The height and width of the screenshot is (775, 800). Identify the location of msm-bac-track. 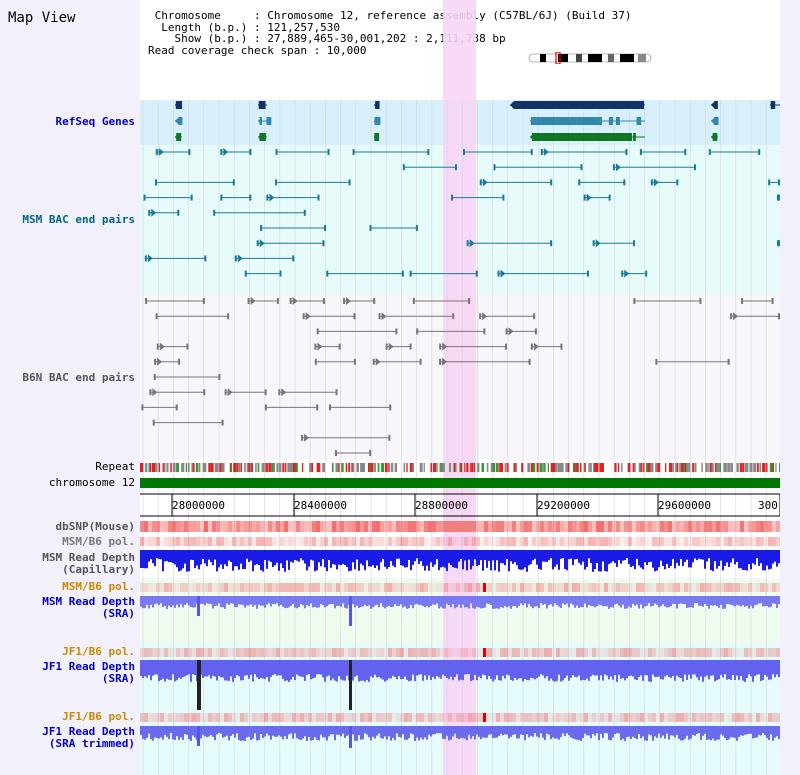
(461, 213).